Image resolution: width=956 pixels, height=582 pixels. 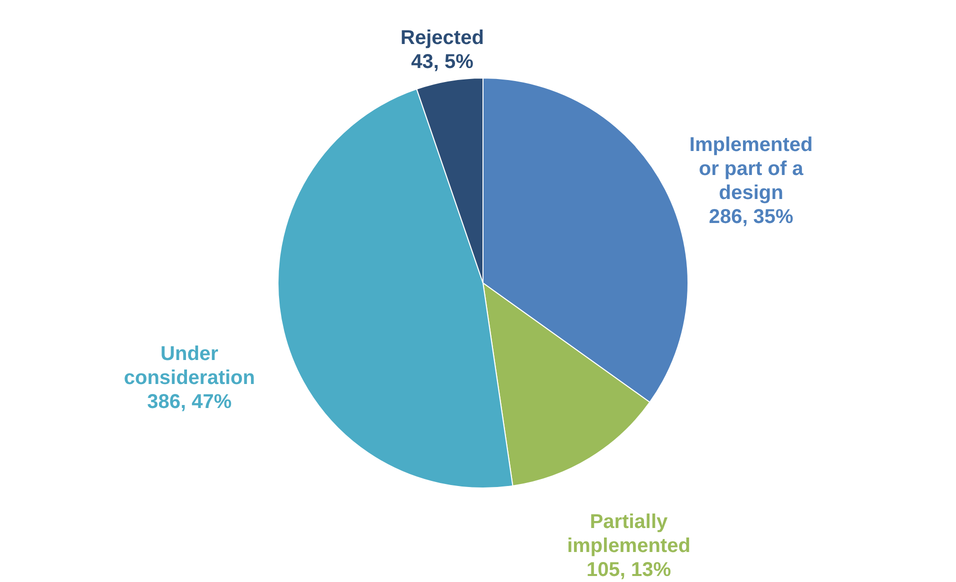 I want to click on slice-label: Rejected, so click(x=442, y=37).